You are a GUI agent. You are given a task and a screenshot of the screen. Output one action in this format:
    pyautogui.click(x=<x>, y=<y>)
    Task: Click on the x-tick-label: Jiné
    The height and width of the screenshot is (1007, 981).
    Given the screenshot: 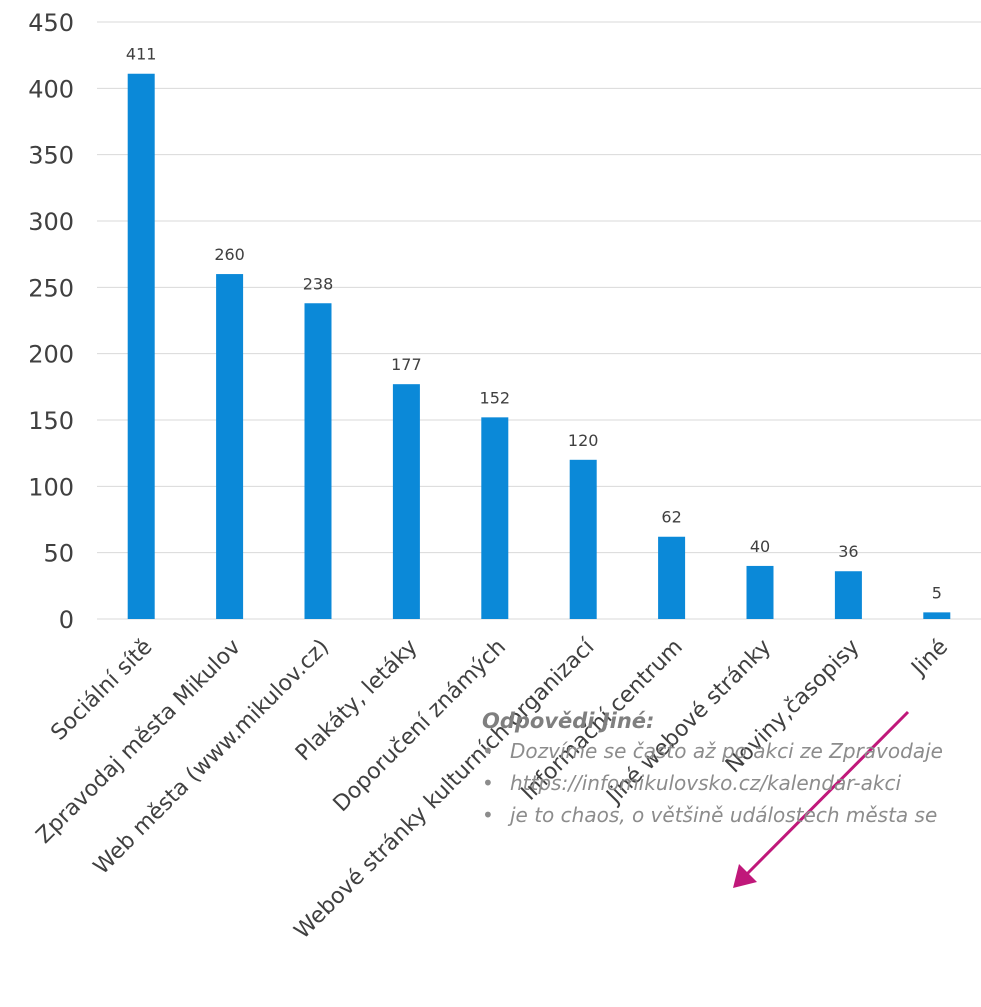 What is the action you would take?
    pyautogui.click(x=929, y=658)
    